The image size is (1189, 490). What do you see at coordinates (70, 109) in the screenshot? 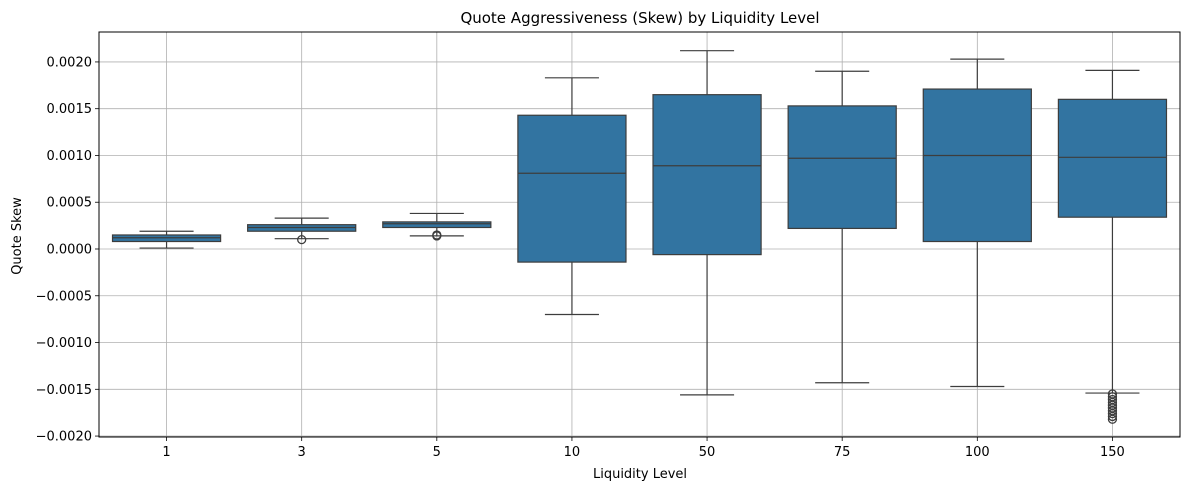
I see `y-tick-label: 0.0015` at bounding box center [70, 109].